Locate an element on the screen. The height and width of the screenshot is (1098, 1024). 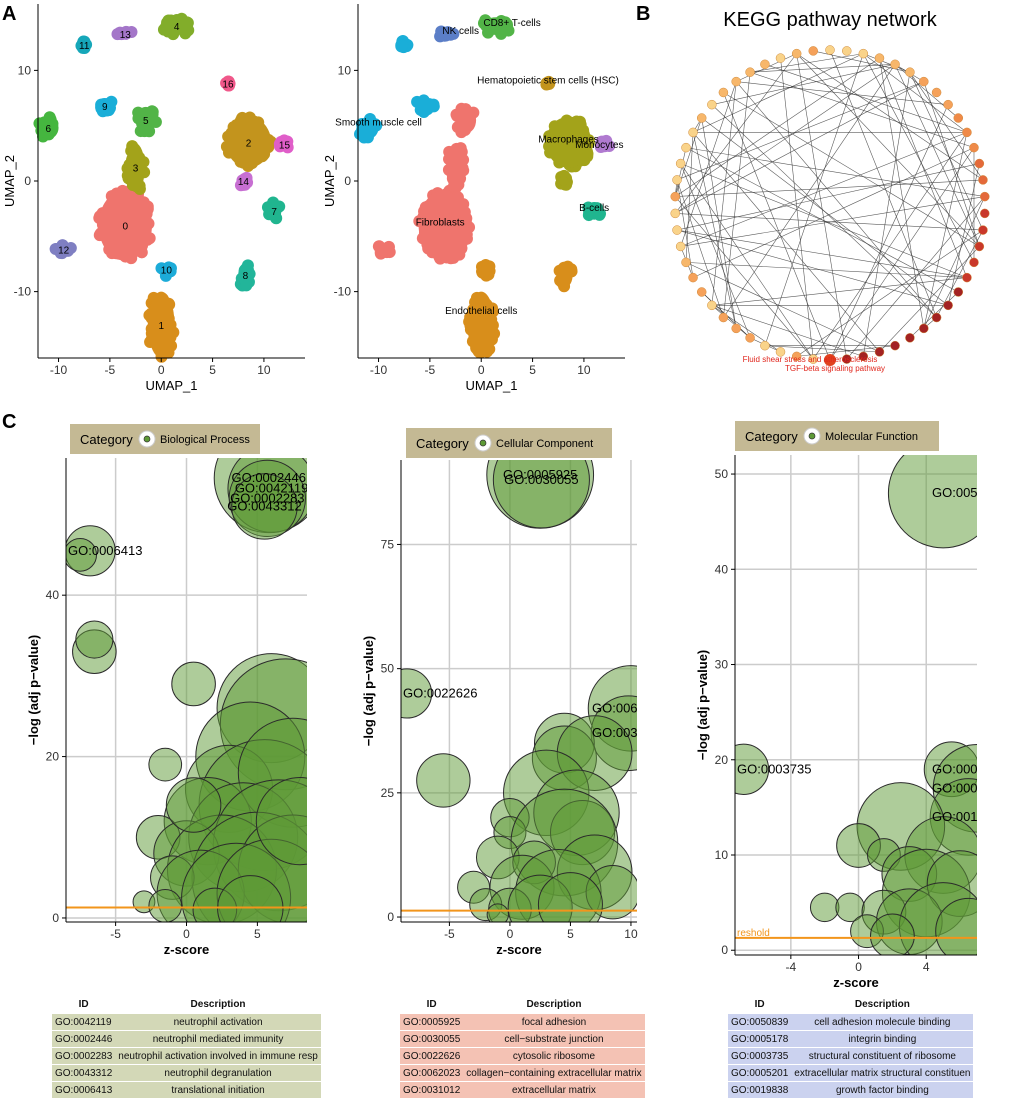
bubble-label: GO:0005178 is located at coordinates (969, 768).